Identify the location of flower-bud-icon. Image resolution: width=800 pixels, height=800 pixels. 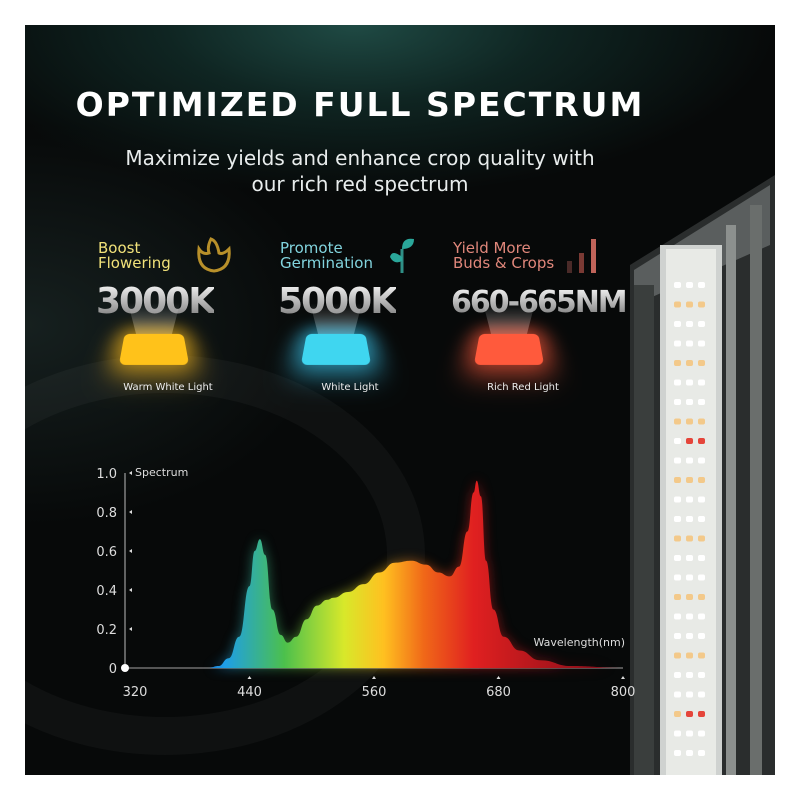
(214, 255).